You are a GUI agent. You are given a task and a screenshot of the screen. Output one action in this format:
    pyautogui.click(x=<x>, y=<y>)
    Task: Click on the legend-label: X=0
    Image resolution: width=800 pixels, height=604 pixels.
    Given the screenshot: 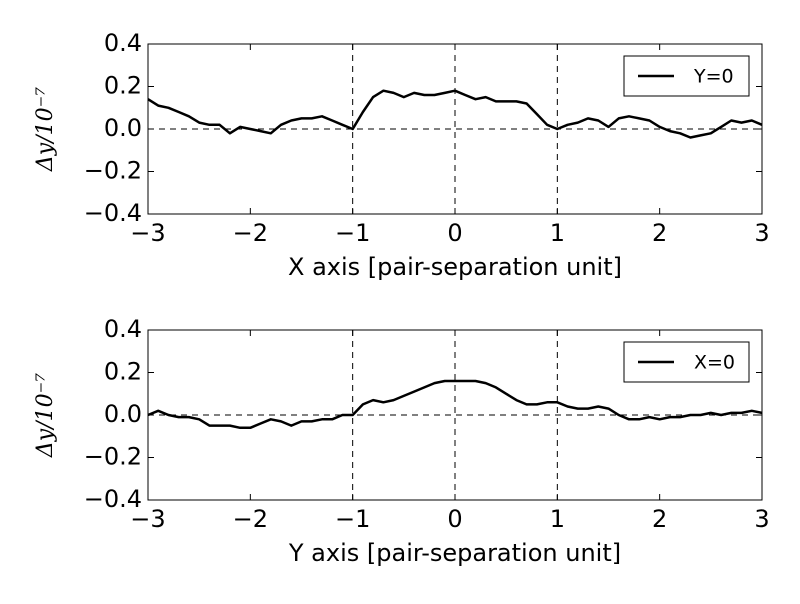 What is the action you would take?
    pyautogui.click(x=714, y=363)
    